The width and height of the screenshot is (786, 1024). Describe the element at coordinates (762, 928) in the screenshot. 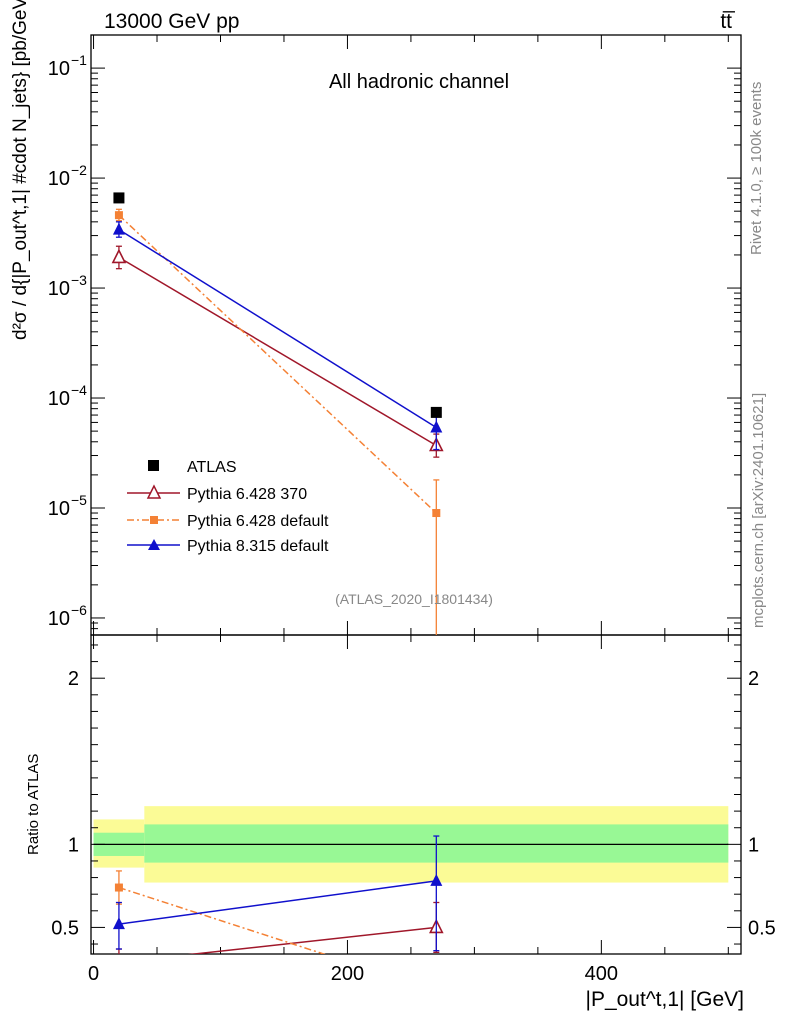

I see `ratio-tick-label-right-0: 0.5` at that location.